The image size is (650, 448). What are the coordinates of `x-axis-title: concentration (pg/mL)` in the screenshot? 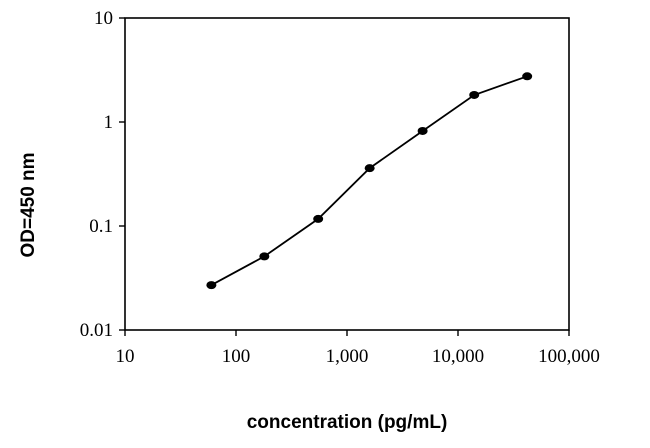 It's located at (347, 422).